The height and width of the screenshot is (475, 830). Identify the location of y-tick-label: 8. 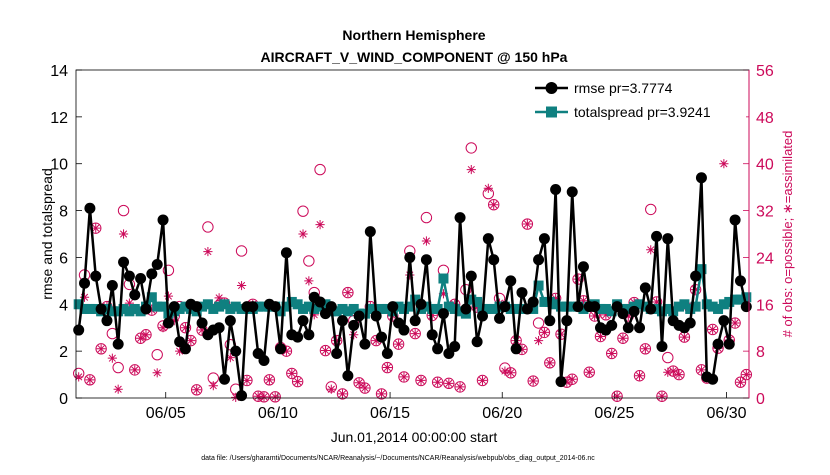
(63, 212).